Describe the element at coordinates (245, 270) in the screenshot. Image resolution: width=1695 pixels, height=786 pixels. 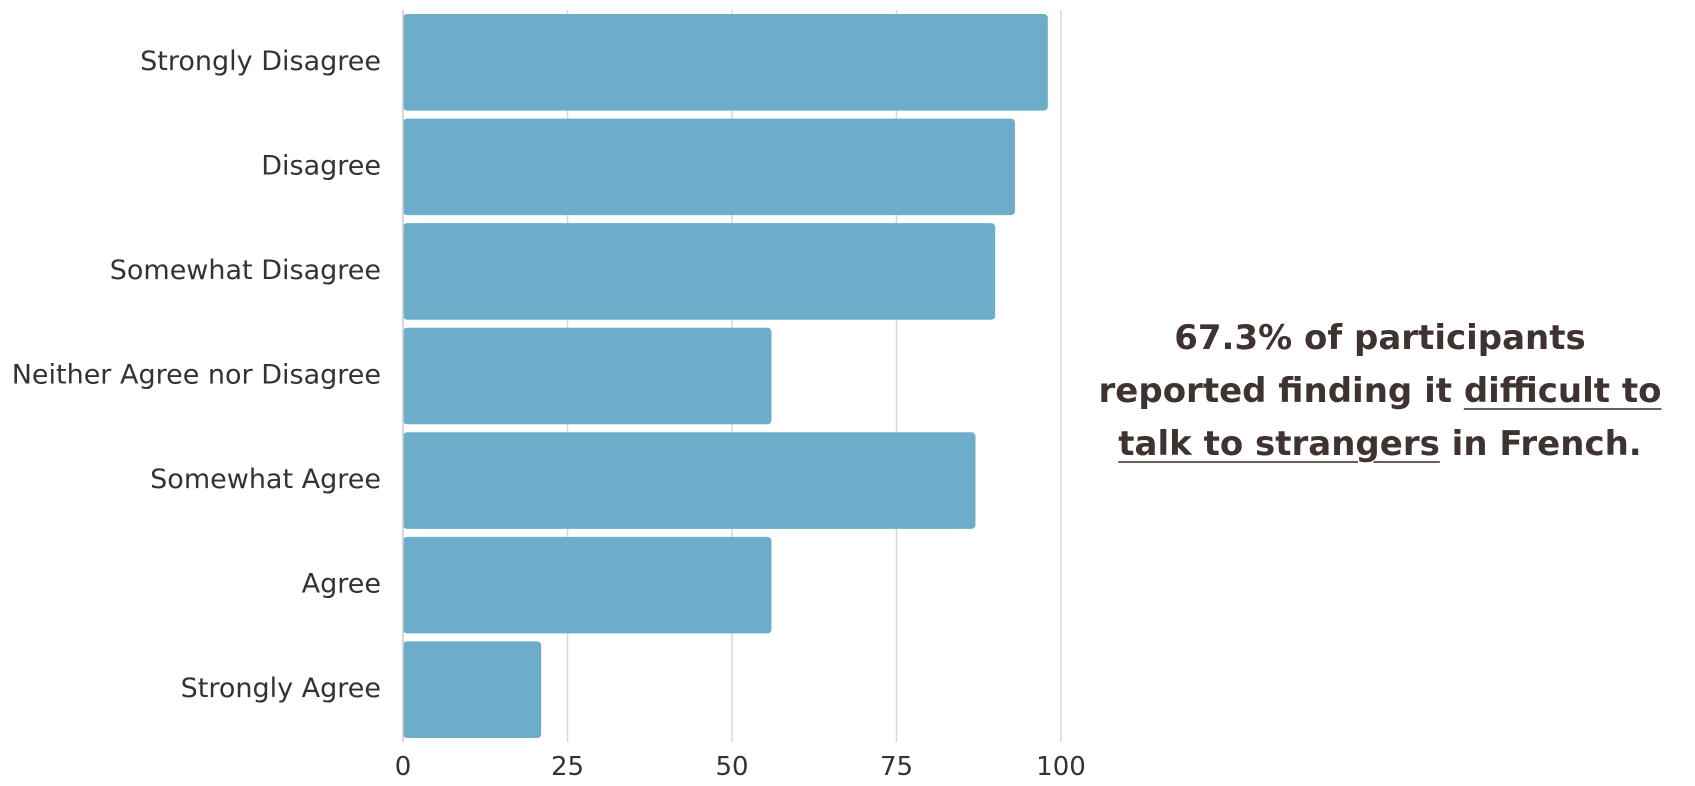
I see `category-label: Somewhat Disagree` at that location.